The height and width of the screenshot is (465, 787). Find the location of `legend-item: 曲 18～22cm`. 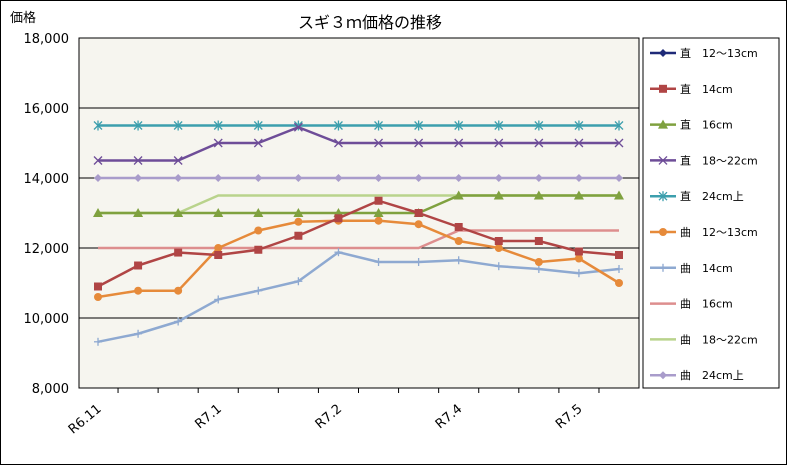

legend-item: 曲 18～22cm is located at coordinates (704, 339).